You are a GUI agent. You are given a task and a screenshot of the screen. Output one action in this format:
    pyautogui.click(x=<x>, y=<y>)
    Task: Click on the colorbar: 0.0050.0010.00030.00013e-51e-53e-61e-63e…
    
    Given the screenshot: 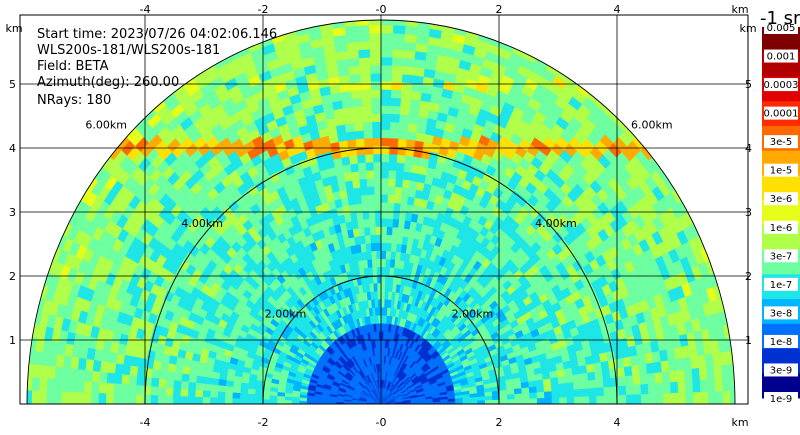 What is the action you would take?
    pyautogui.click(x=781, y=213)
    